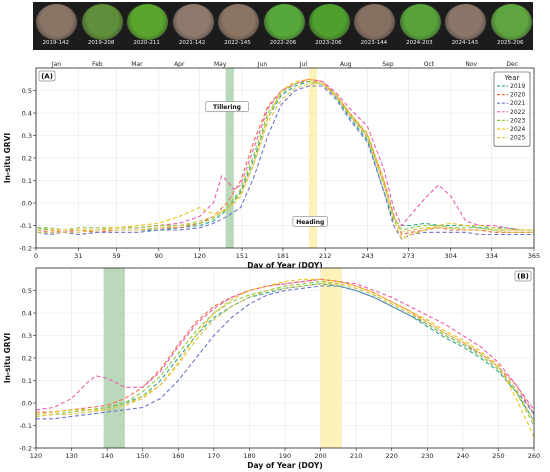 This screenshot has height=472, width=550. What do you see at coordinates (55, 43) in the screenshot?
I see `thumbnail-label: 2019-142` at bounding box center [55, 43].